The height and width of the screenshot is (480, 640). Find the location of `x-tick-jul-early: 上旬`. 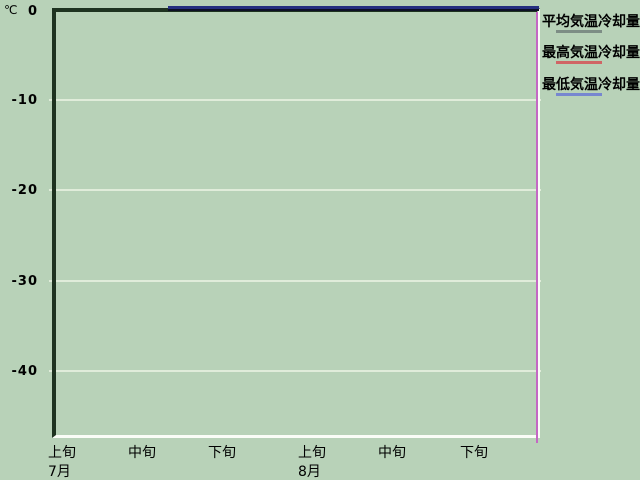

x-tick-jul-early: 上旬 is located at coordinates (62, 453).